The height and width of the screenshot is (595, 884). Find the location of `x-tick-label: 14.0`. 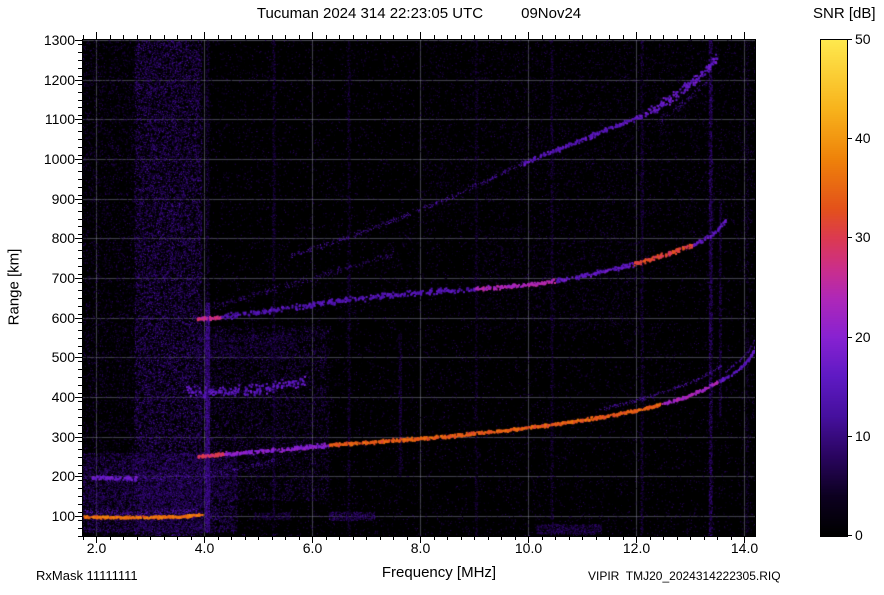

x-tick-label: 14.0 is located at coordinates (744, 548).